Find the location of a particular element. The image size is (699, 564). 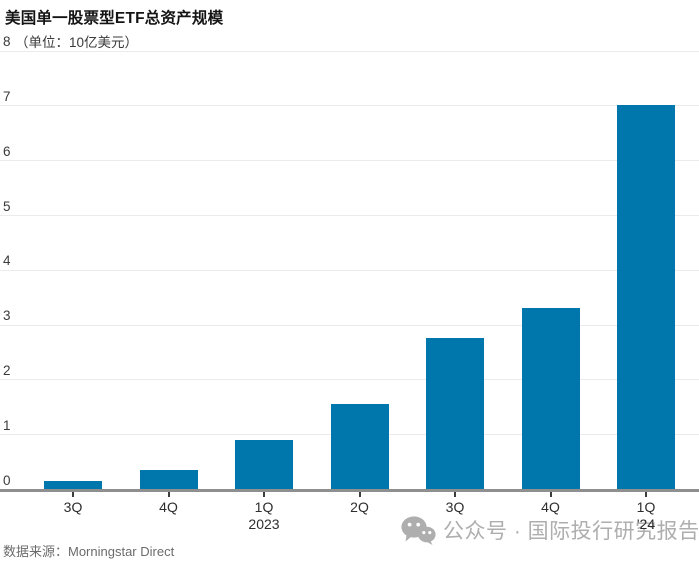

y-axis-tick-label: 6 is located at coordinates (7, 151).